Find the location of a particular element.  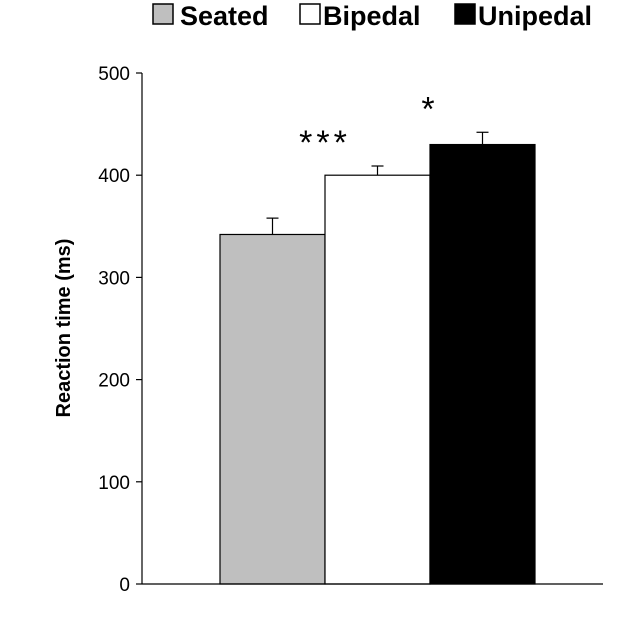

y-tick-label: 100 is located at coordinates (114, 483).